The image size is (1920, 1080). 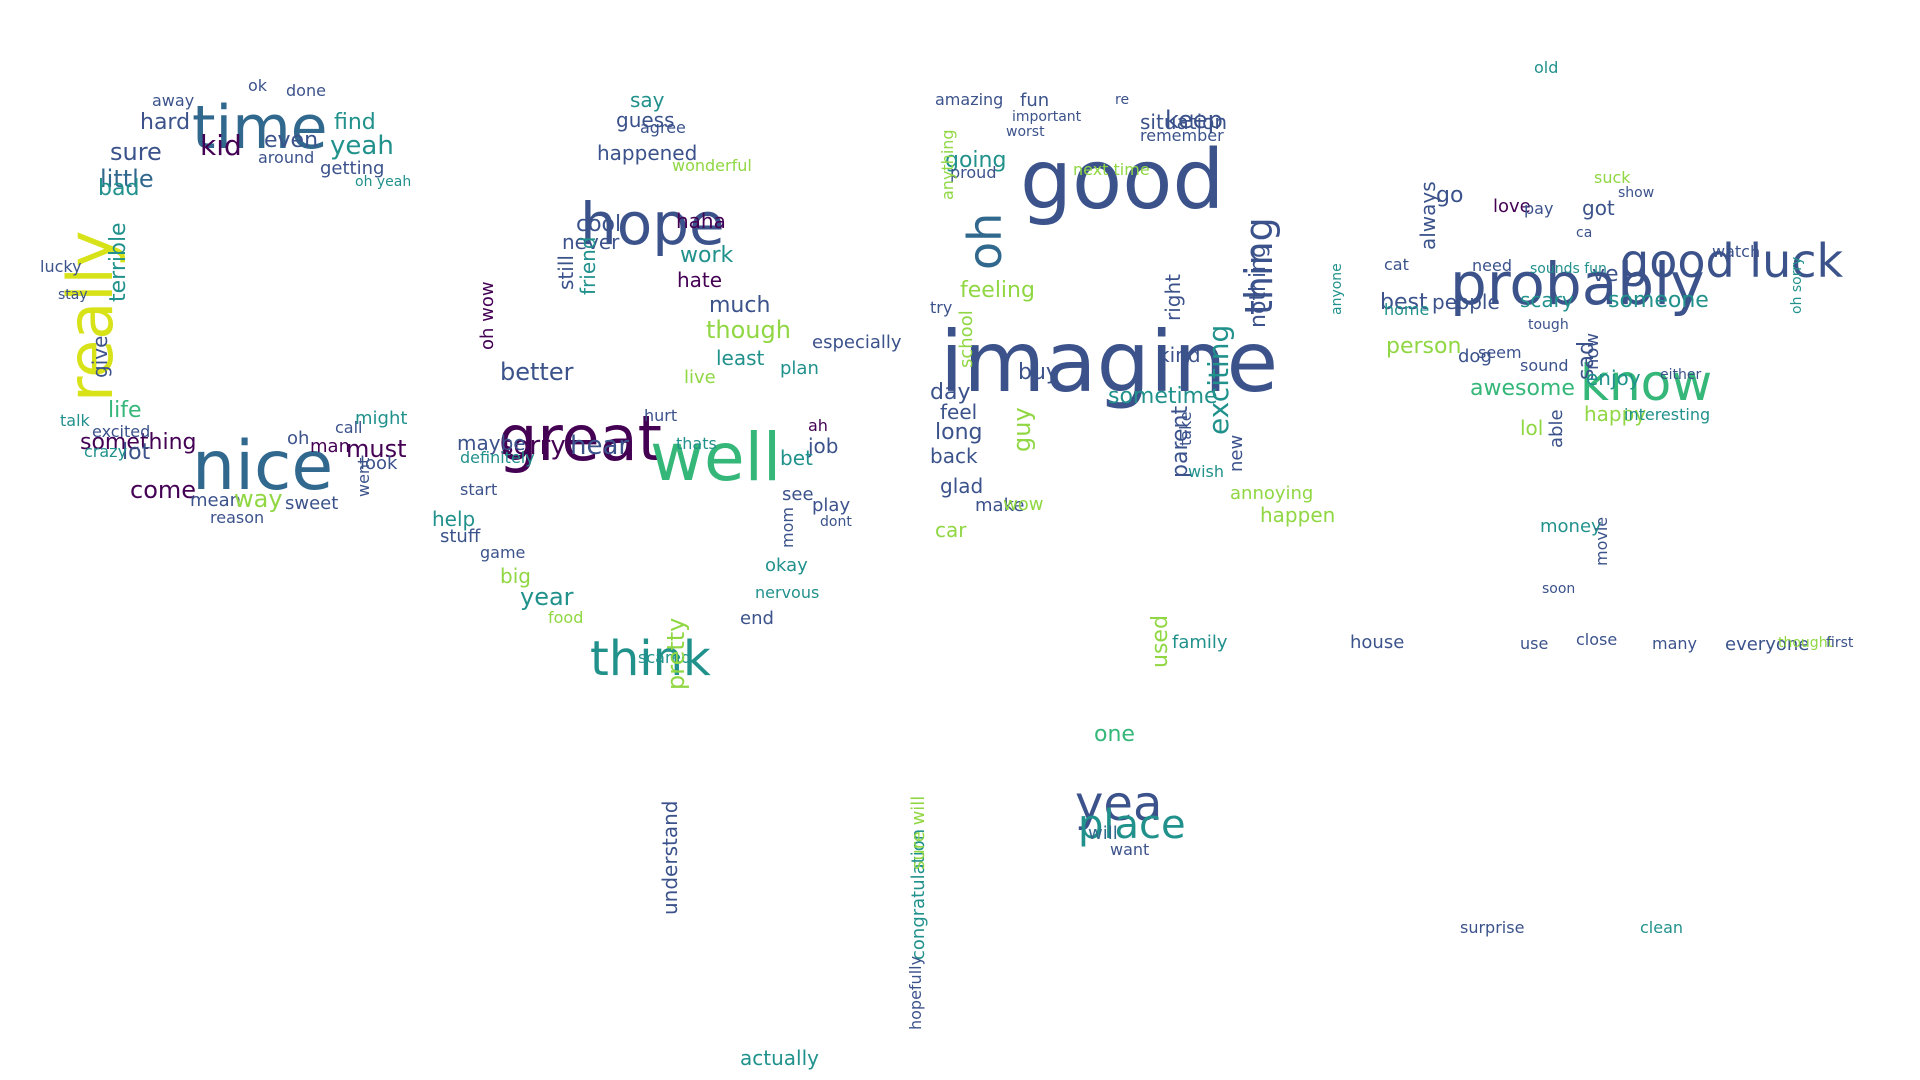 What do you see at coordinates (1407, 309) in the screenshot?
I see `word: home` at bounding box center [1407, 309].